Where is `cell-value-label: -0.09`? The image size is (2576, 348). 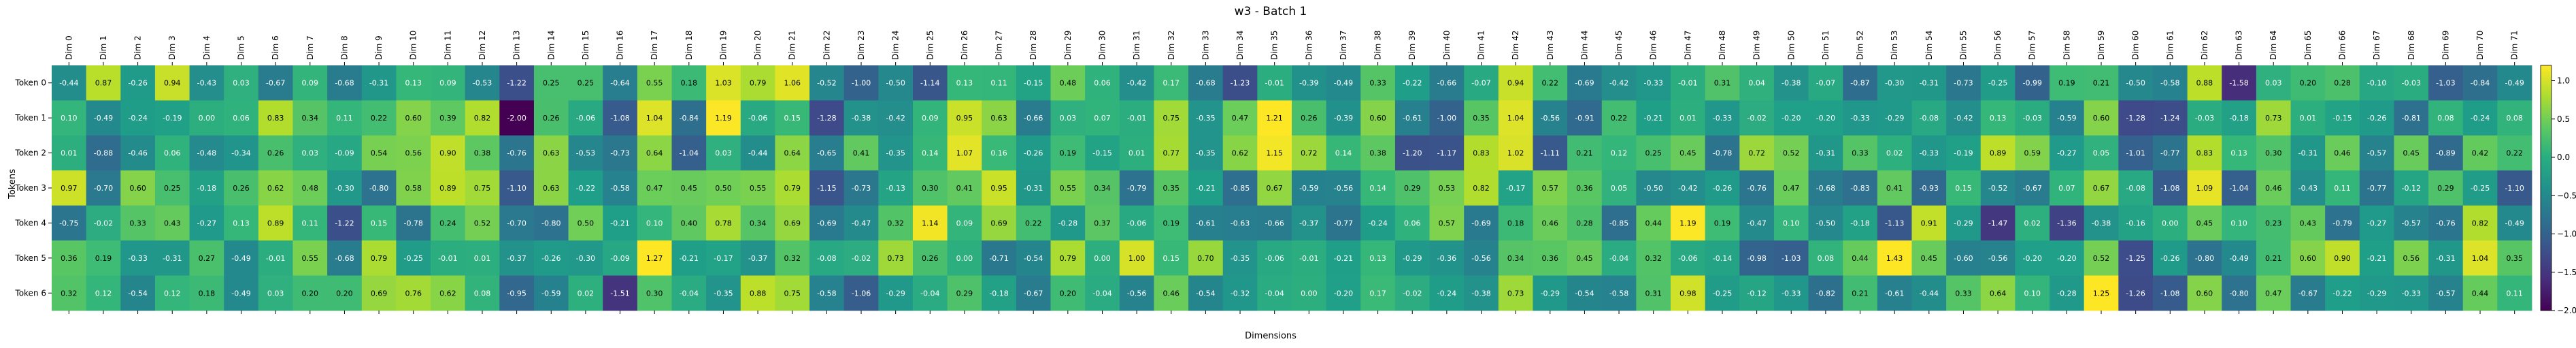
cell-value-label: -0.09 is located at coordinates (619, 258).